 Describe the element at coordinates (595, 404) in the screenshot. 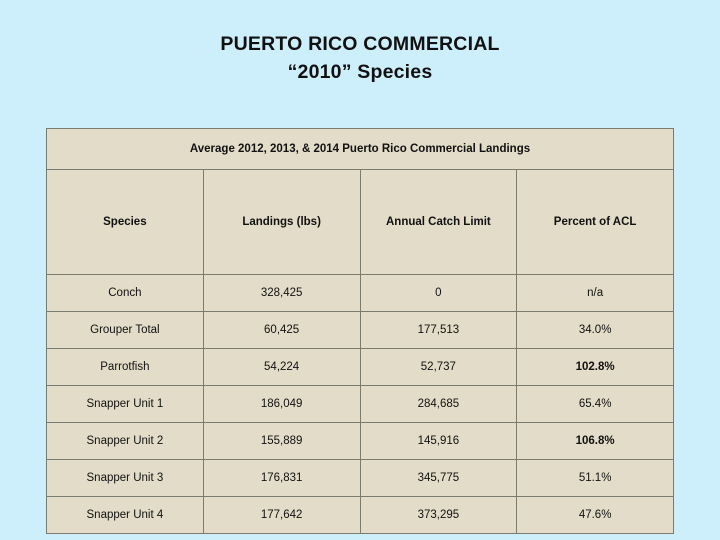

I see `cell-percent: 65.4%` at that location.